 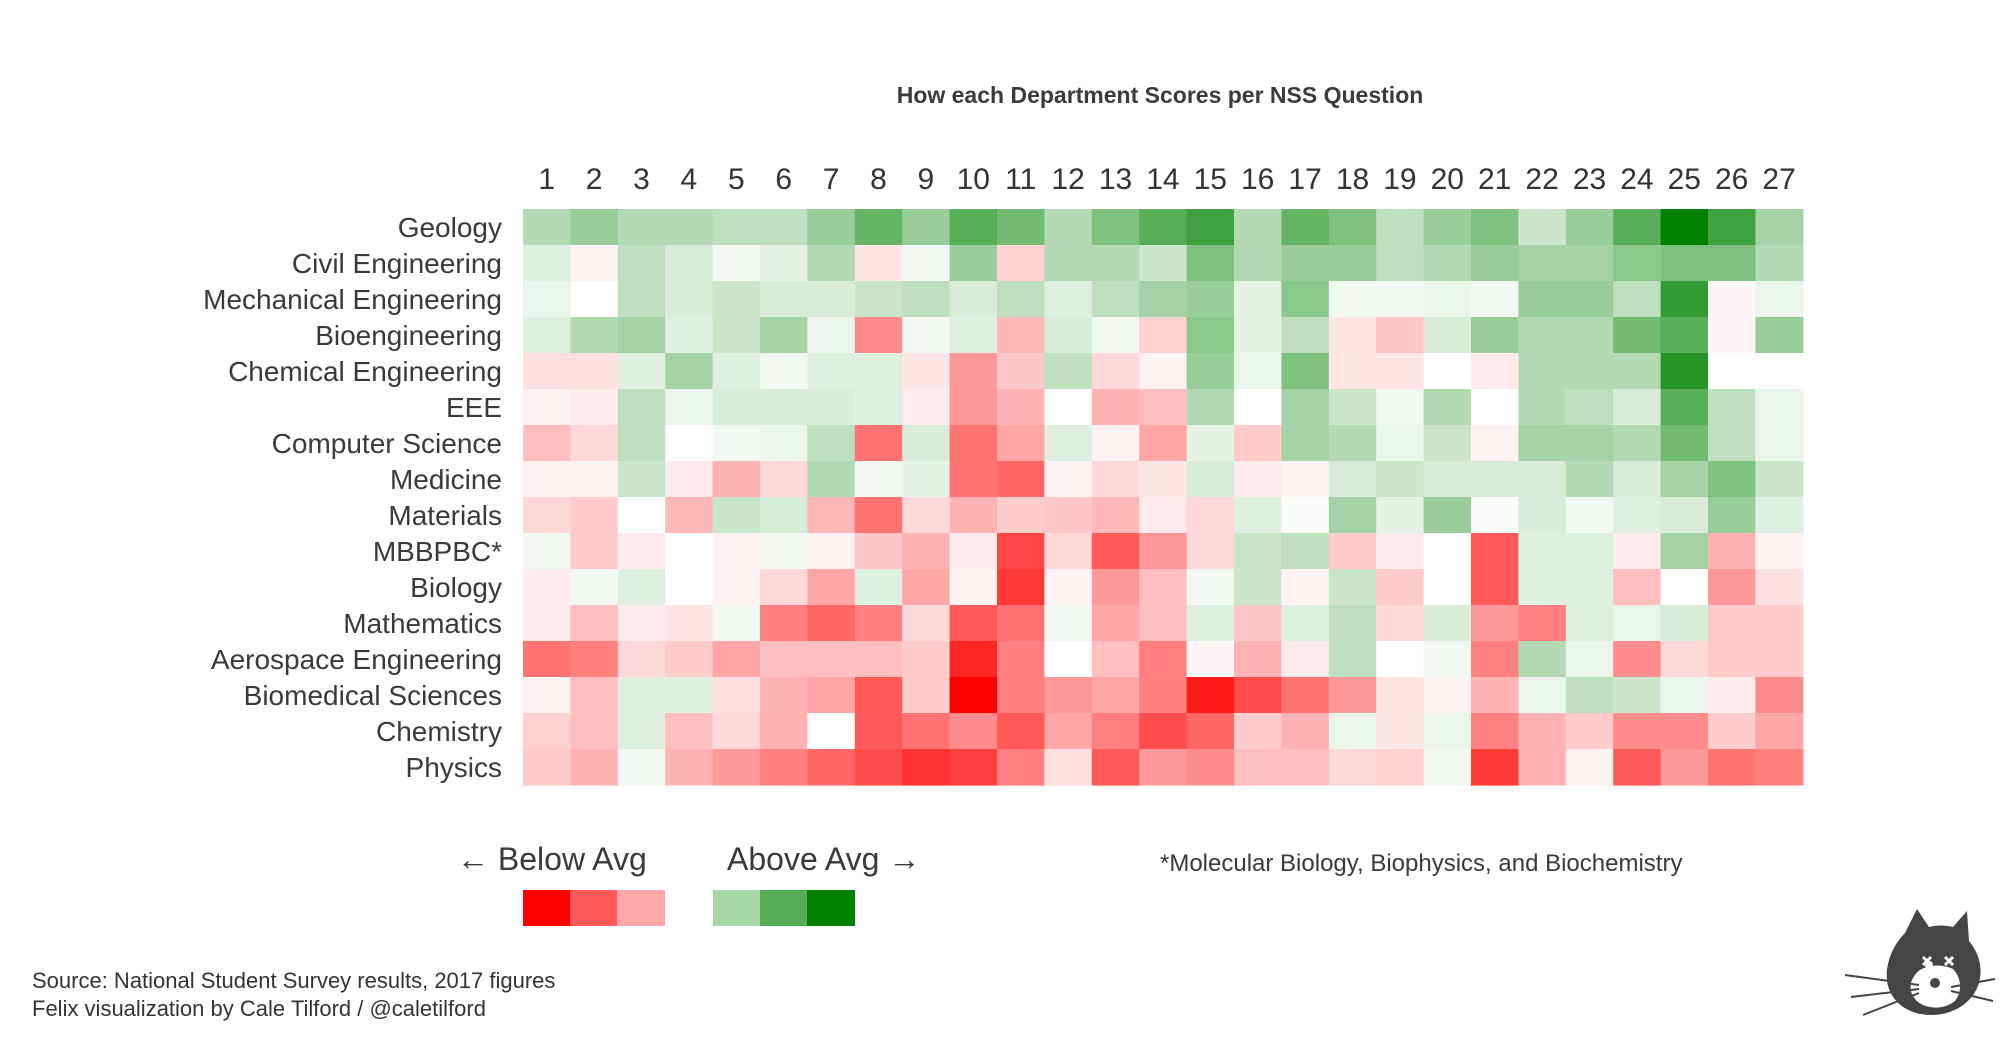 I want to click on column-label: 3, so click(x=641, y=179).